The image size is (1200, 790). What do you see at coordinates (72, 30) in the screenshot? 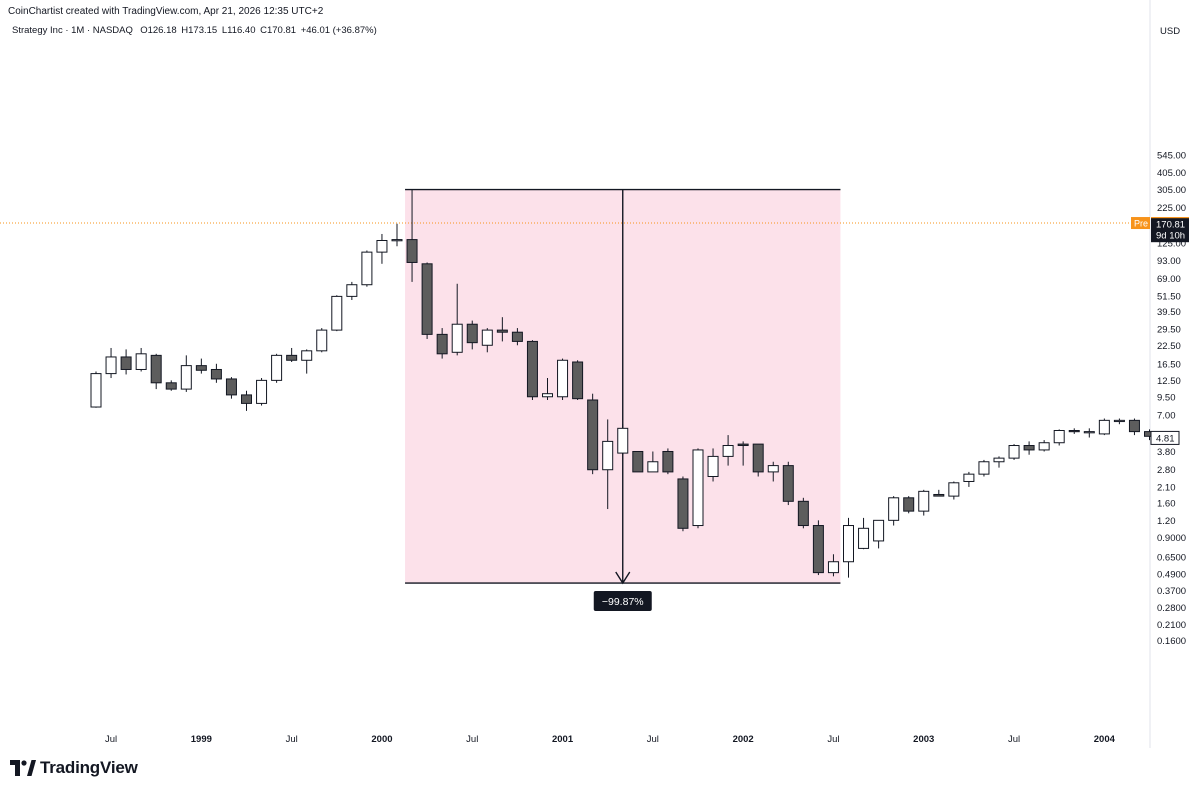
I see `symbol-name: Strategy Inc · 1M · NASDAQ` at bounding box center [72, 30].